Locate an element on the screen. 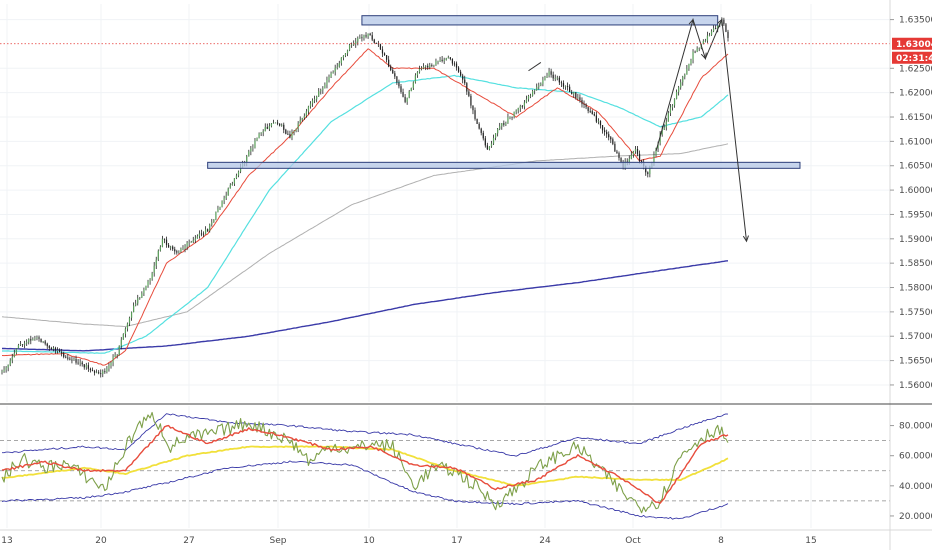  time-axis: 13 20 27 Sep 10 17 24 Oct 8 15 is located at coordinates (408, 541).